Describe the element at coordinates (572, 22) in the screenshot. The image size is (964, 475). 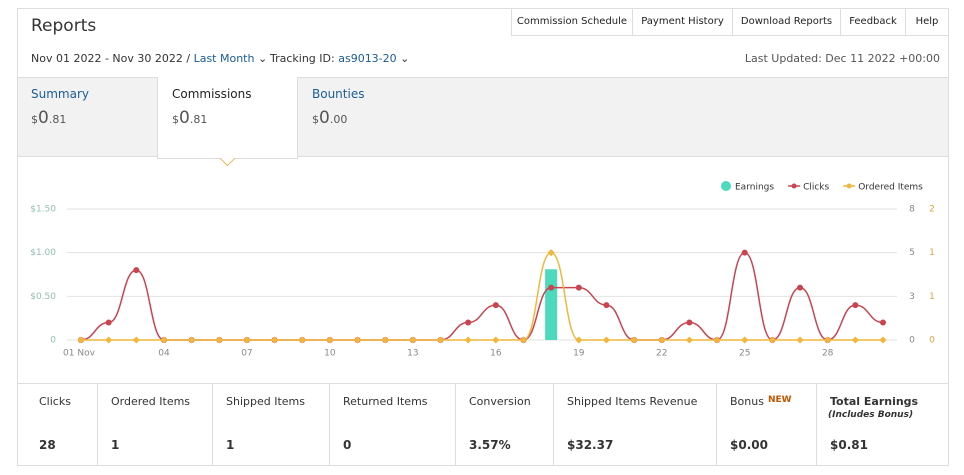
I see `nav-button: Commission Schedule` at that location.